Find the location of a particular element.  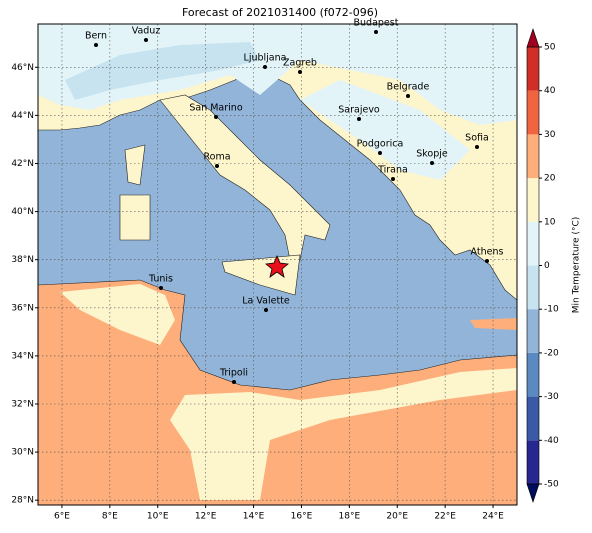

city-label: San Marino is located at coordinates (215, 108).